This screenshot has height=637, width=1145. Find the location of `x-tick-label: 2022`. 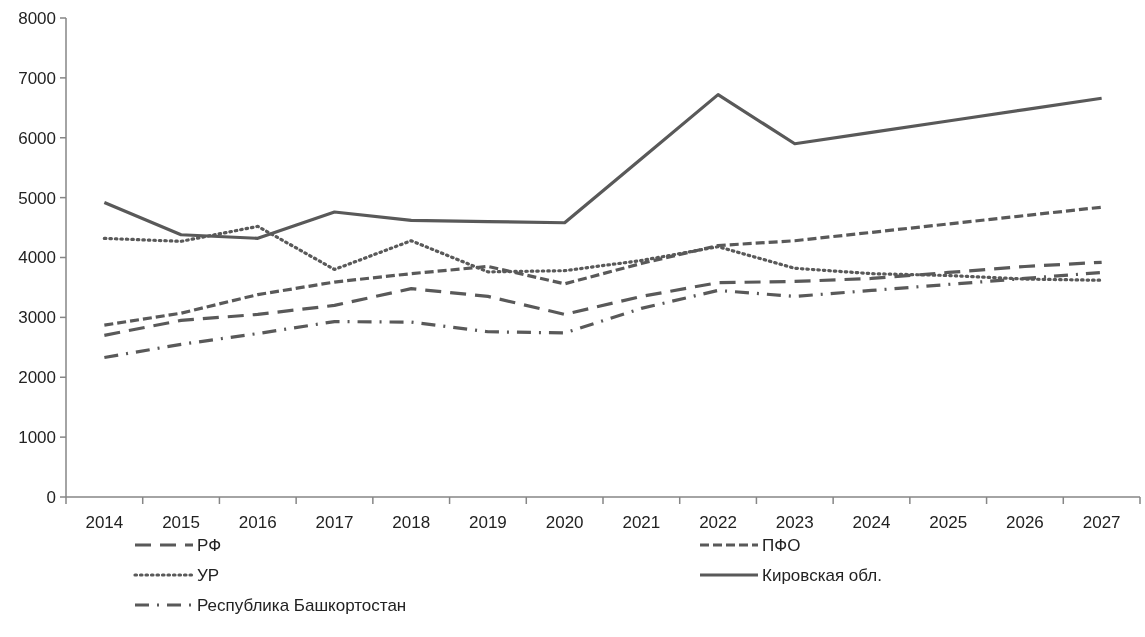

x-tick-label: 2022 is located at coordinates (718, 522).